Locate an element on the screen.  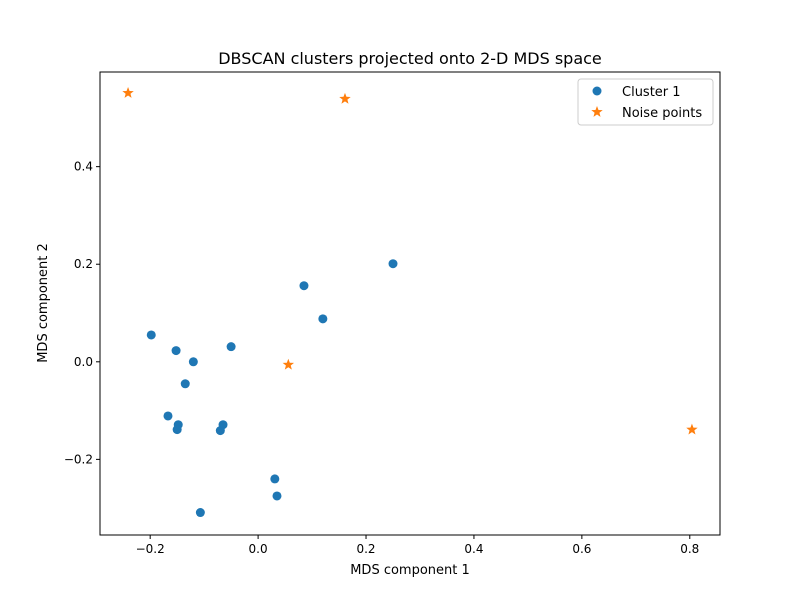
y-tick-label: 0.0 is located at coordinates (83, 362).